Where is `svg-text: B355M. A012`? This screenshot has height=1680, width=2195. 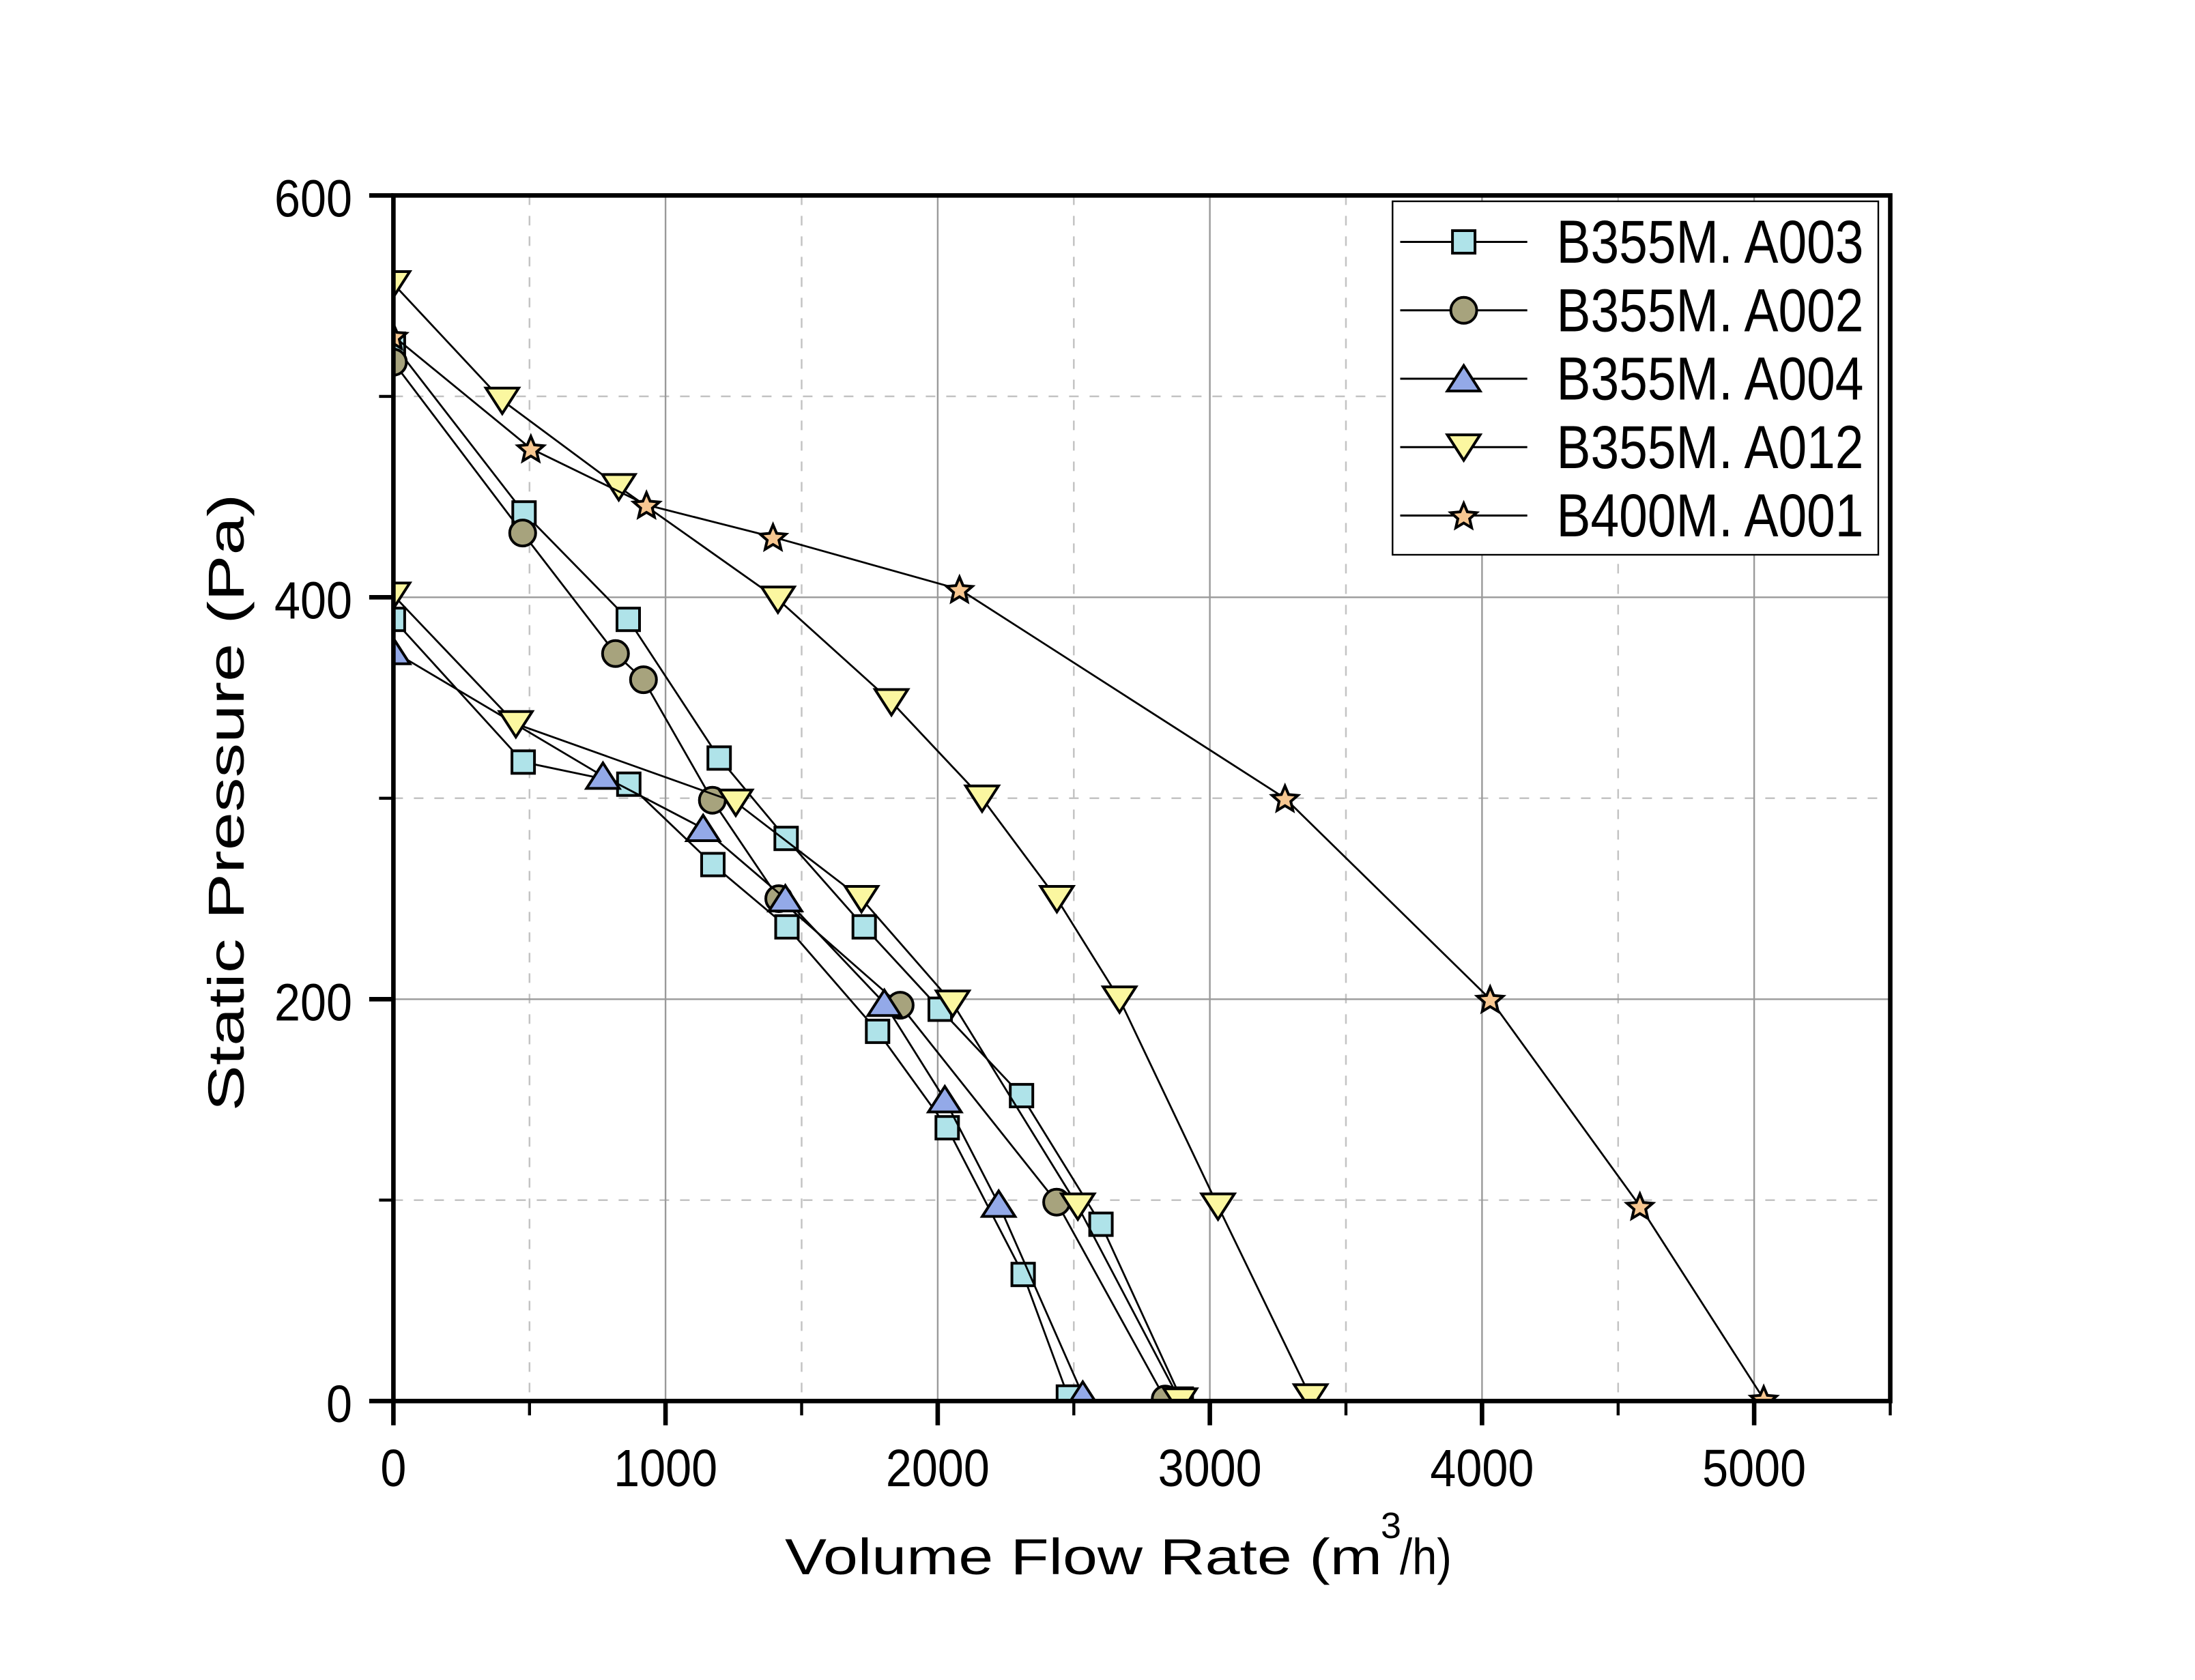
svg-text: B355M. A012 is located at coordinates (1711, 447).